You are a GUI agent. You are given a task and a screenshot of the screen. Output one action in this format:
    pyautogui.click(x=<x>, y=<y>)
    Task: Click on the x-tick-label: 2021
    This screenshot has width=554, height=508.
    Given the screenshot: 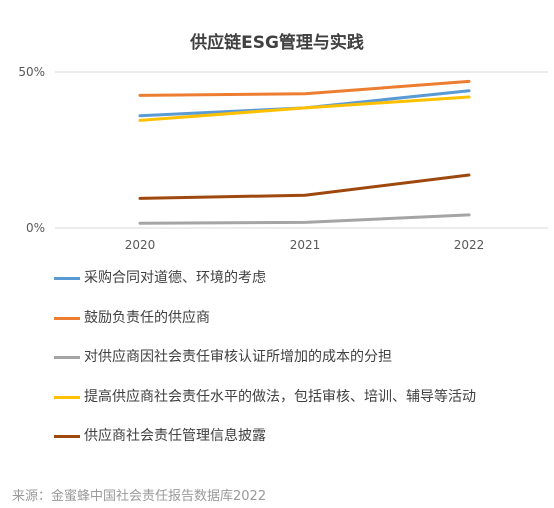 What is the action you would take?
    pyautogui.click(x=305, y=245)
    